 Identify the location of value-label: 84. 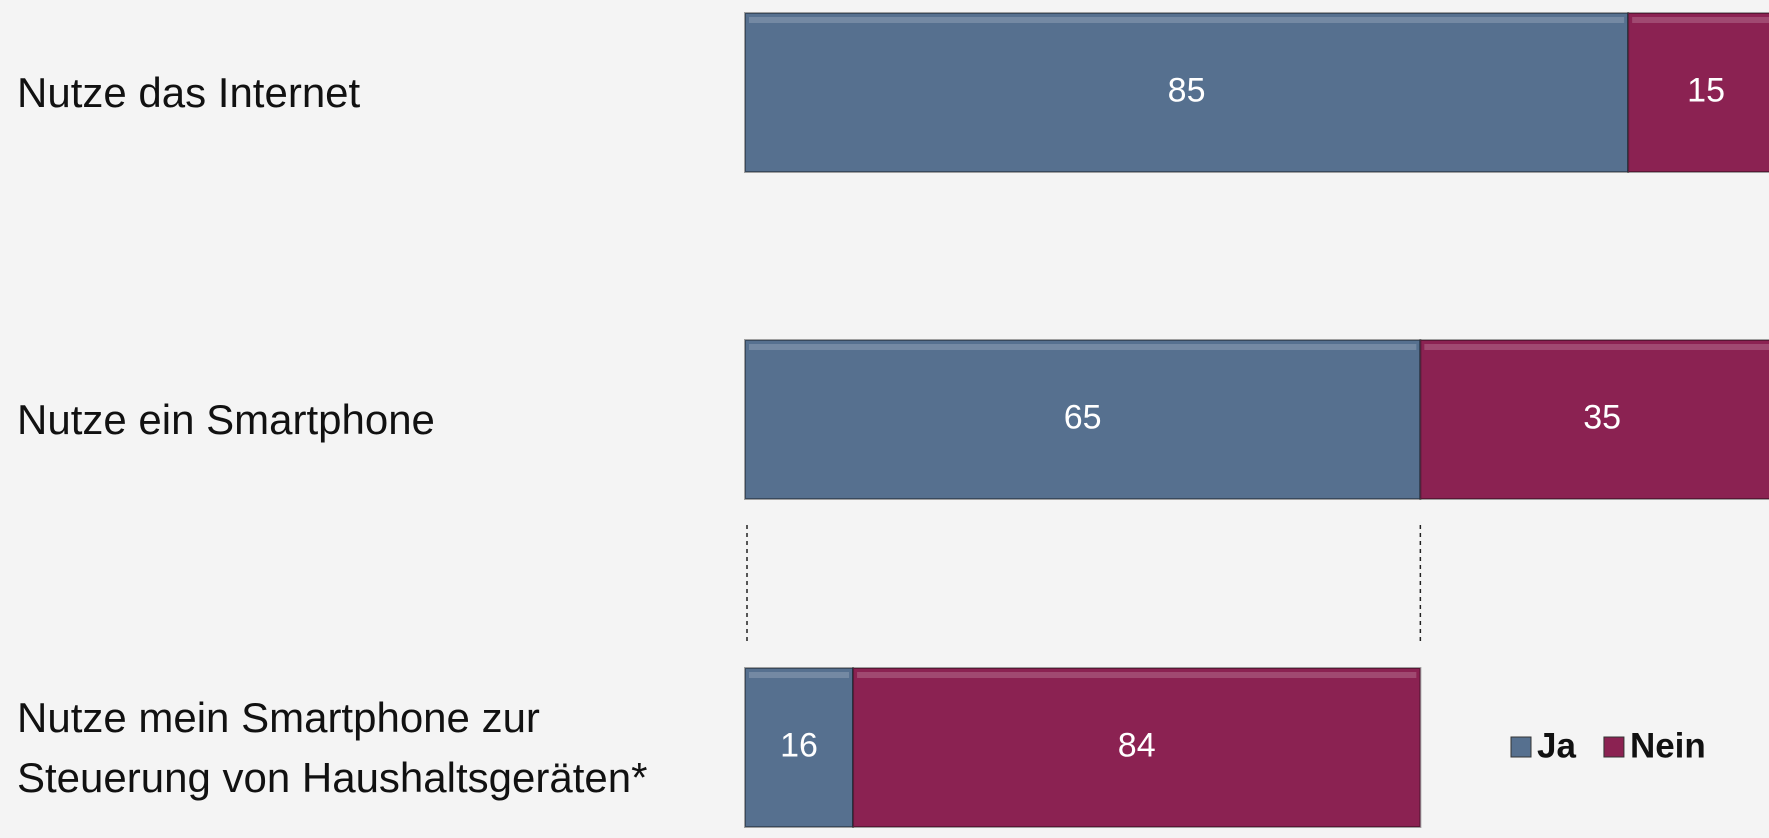
(1137, 745).